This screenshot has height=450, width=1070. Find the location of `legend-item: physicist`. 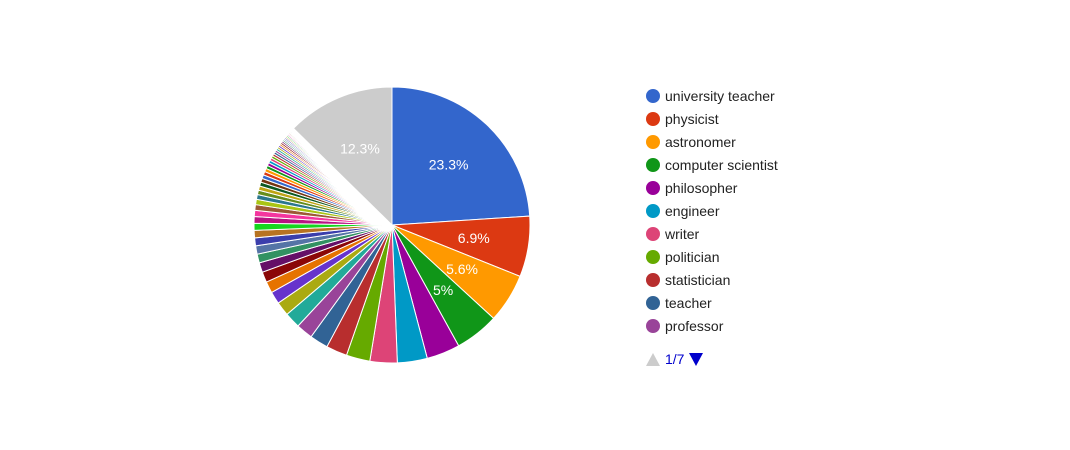

legend-item: physicist is located at coordinates (712, 118).